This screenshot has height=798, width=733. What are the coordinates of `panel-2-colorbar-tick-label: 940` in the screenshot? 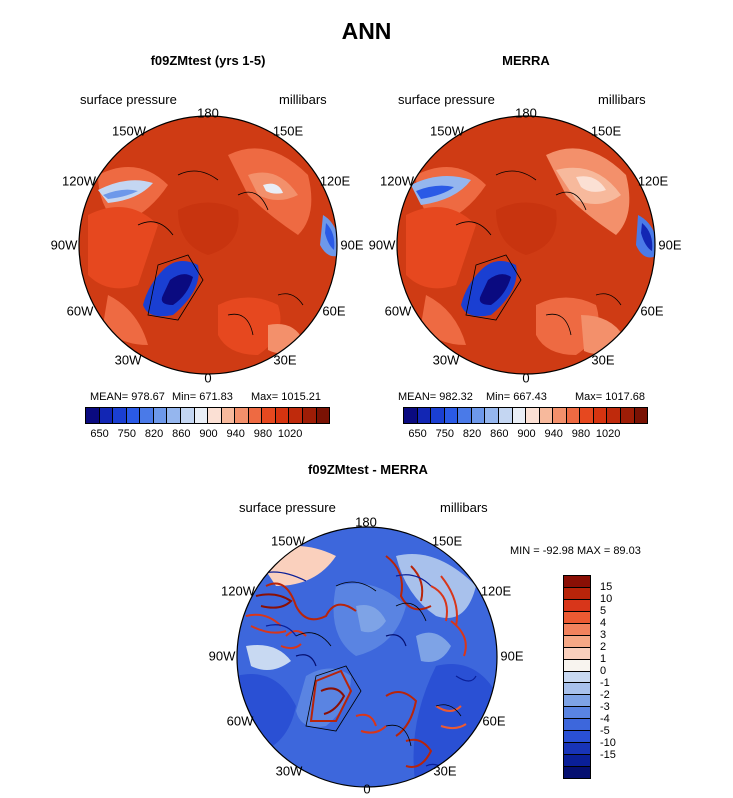 It's located at (553, 434).